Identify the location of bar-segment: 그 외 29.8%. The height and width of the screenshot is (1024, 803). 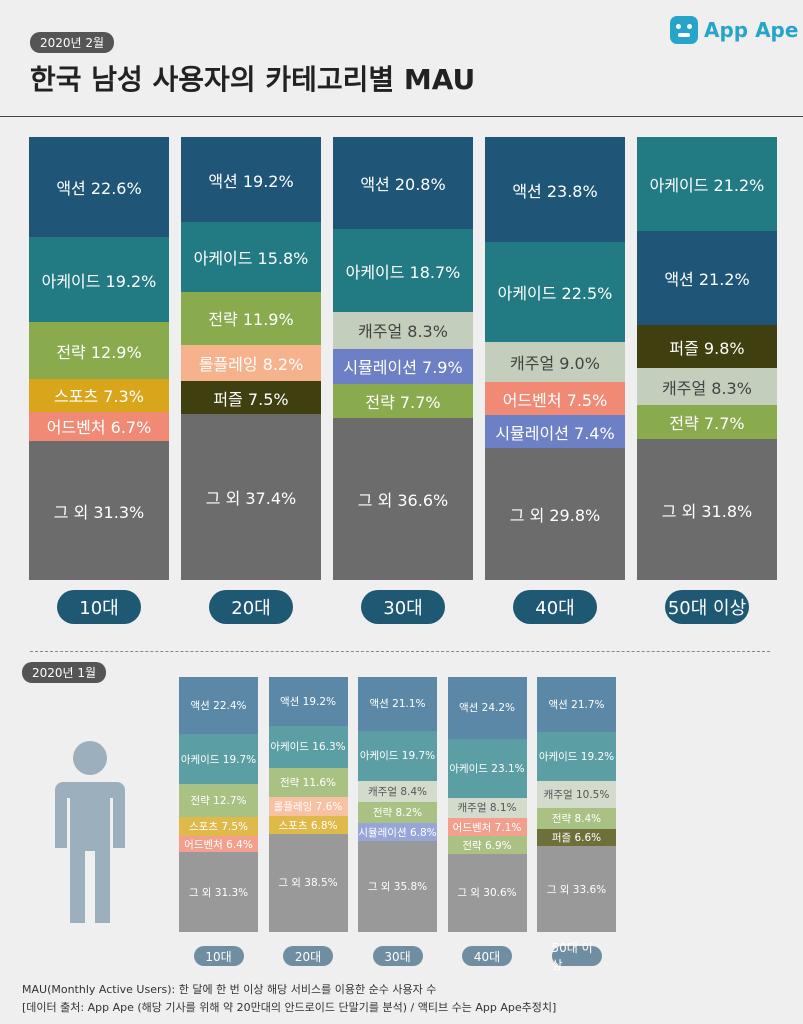
(555, 513).